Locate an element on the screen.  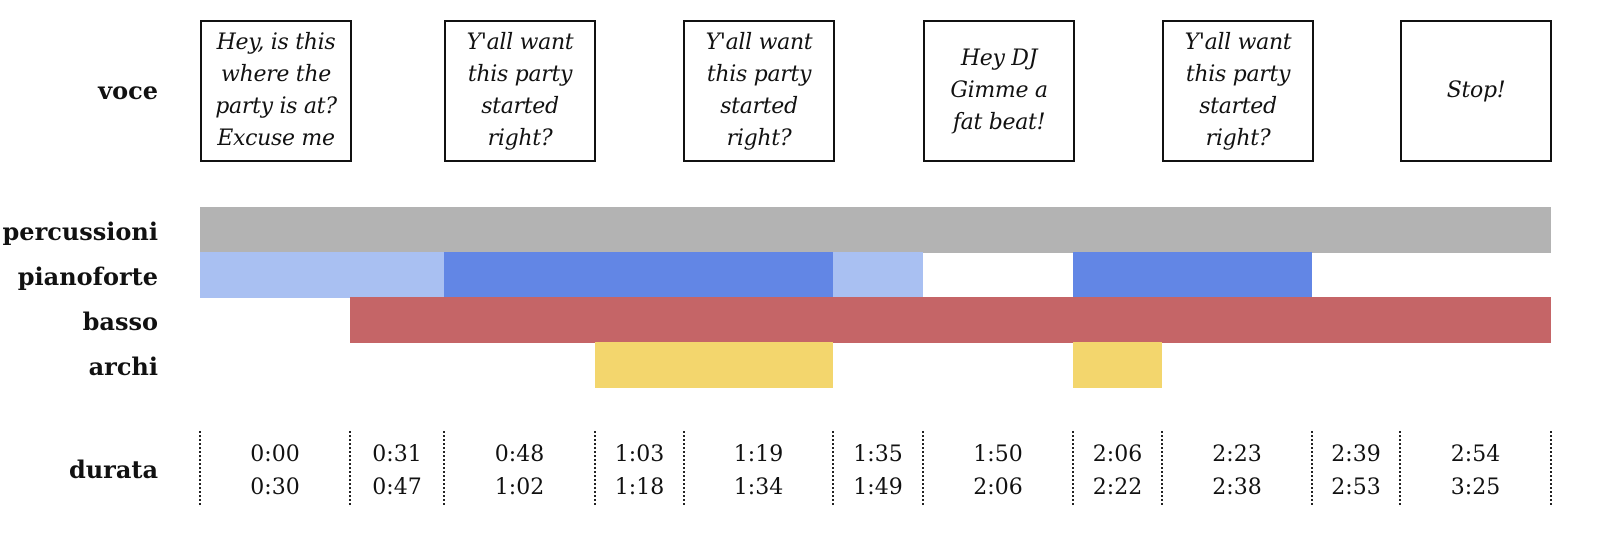
label-voce: voce is located at coordinates (128, 90).